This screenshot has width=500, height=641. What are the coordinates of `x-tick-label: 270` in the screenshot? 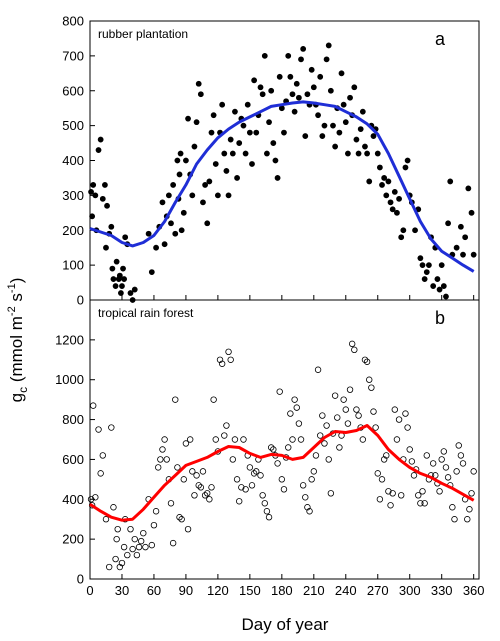 It's located at (378, 590).